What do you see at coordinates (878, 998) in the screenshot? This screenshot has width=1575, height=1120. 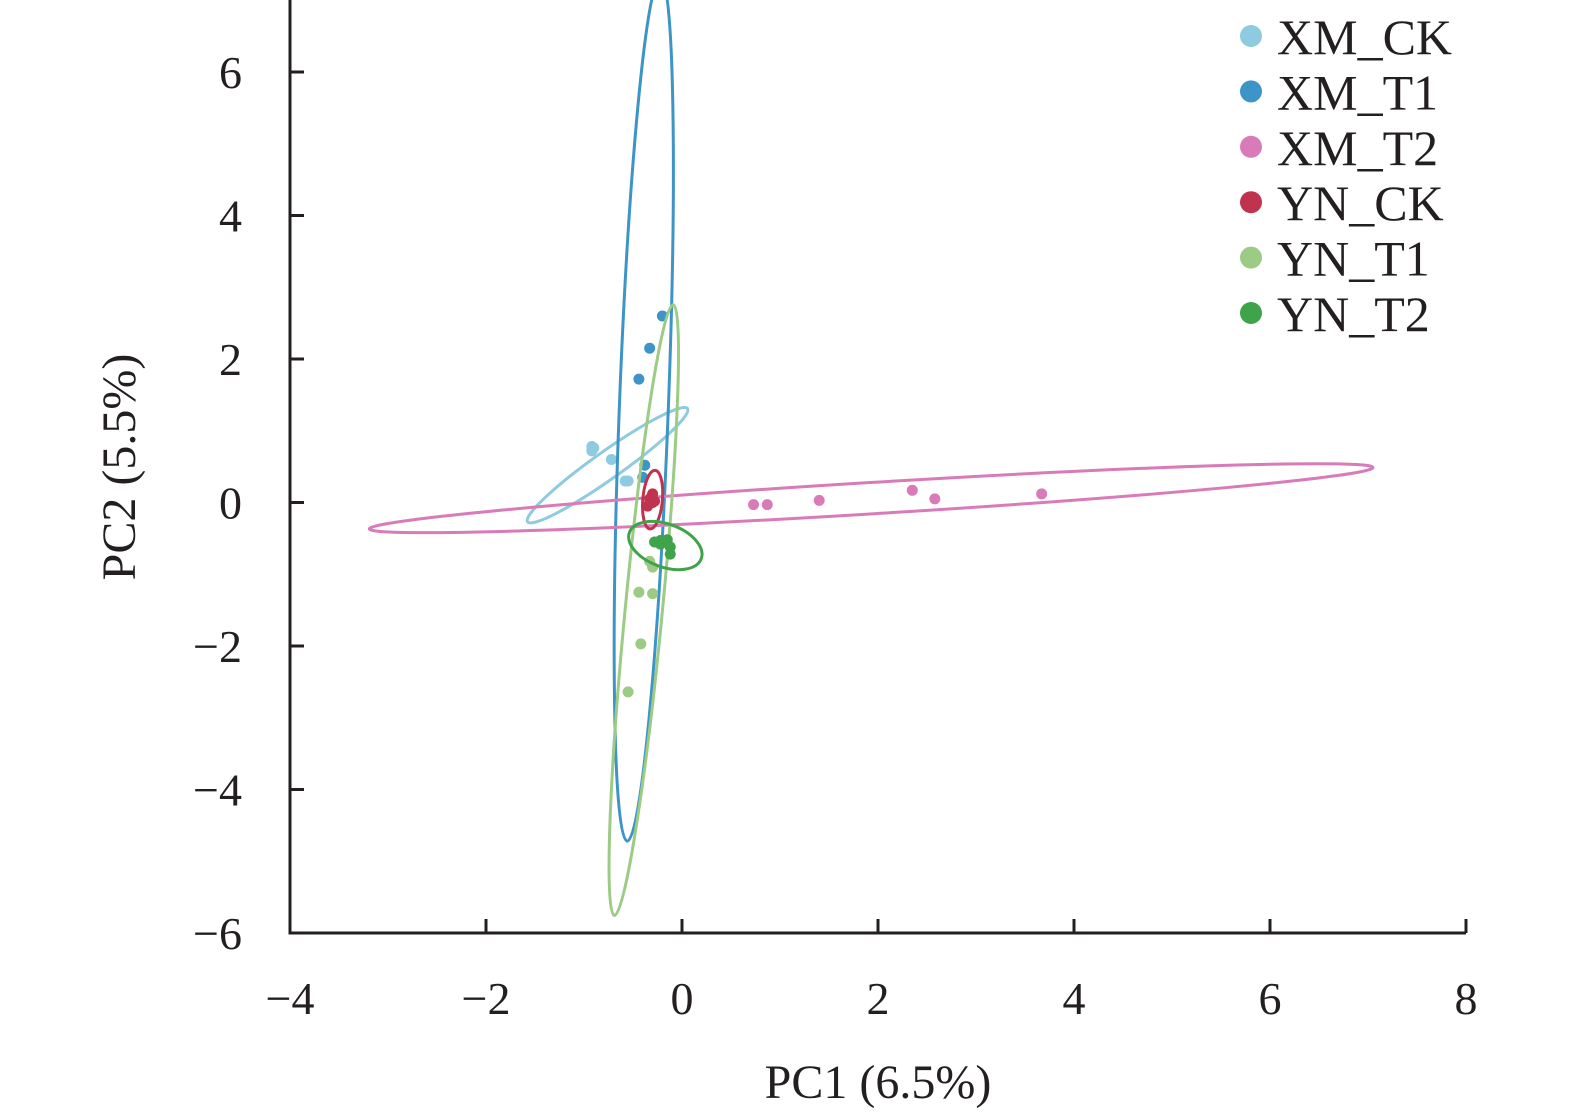 I see `x-tick-label: 2` at bounding box center [878, 998].